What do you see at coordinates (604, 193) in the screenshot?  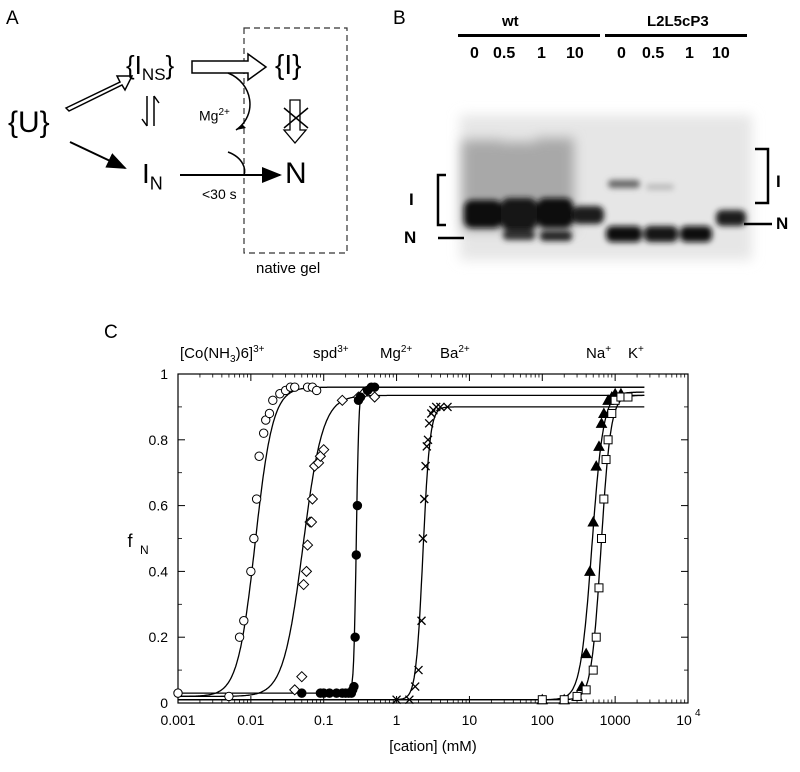 I see `left-brackets` at bounding box center [604, 193].